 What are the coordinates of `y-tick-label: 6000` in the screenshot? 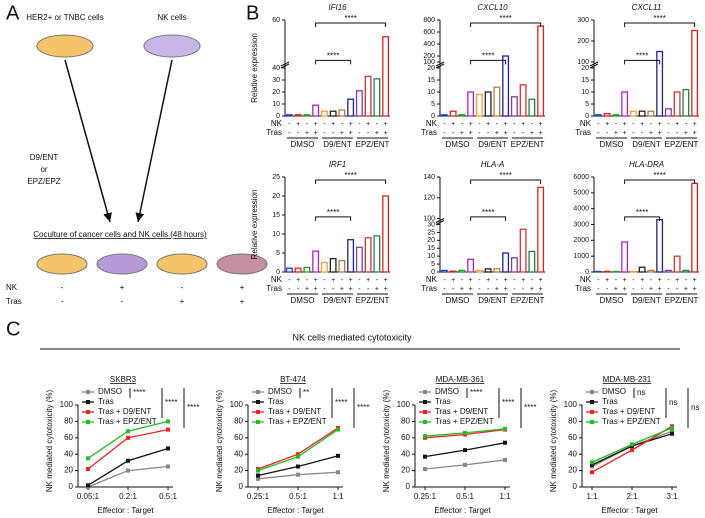 It's located at (581, 177).